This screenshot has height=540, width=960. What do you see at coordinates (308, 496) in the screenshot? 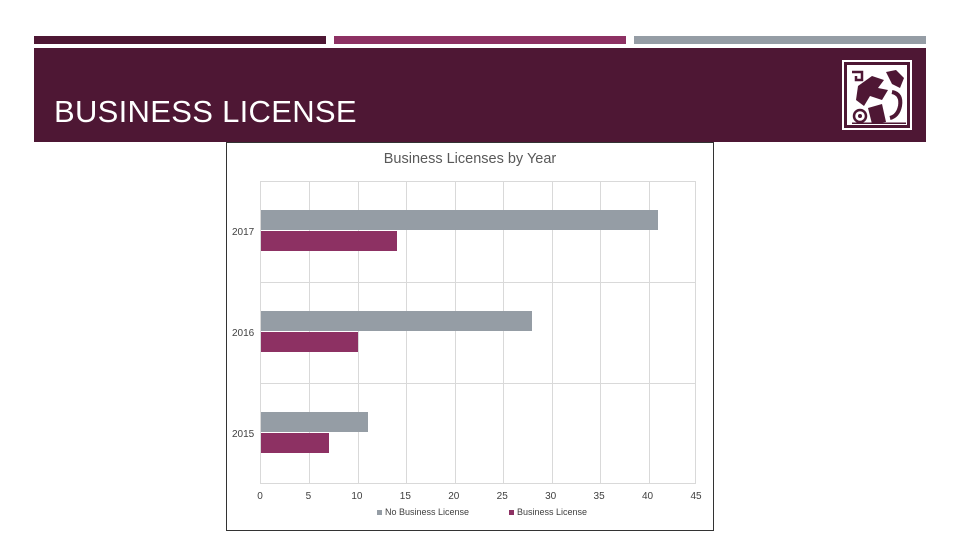
I see `x-tick-label: 5` at bounding box center [308, 496].